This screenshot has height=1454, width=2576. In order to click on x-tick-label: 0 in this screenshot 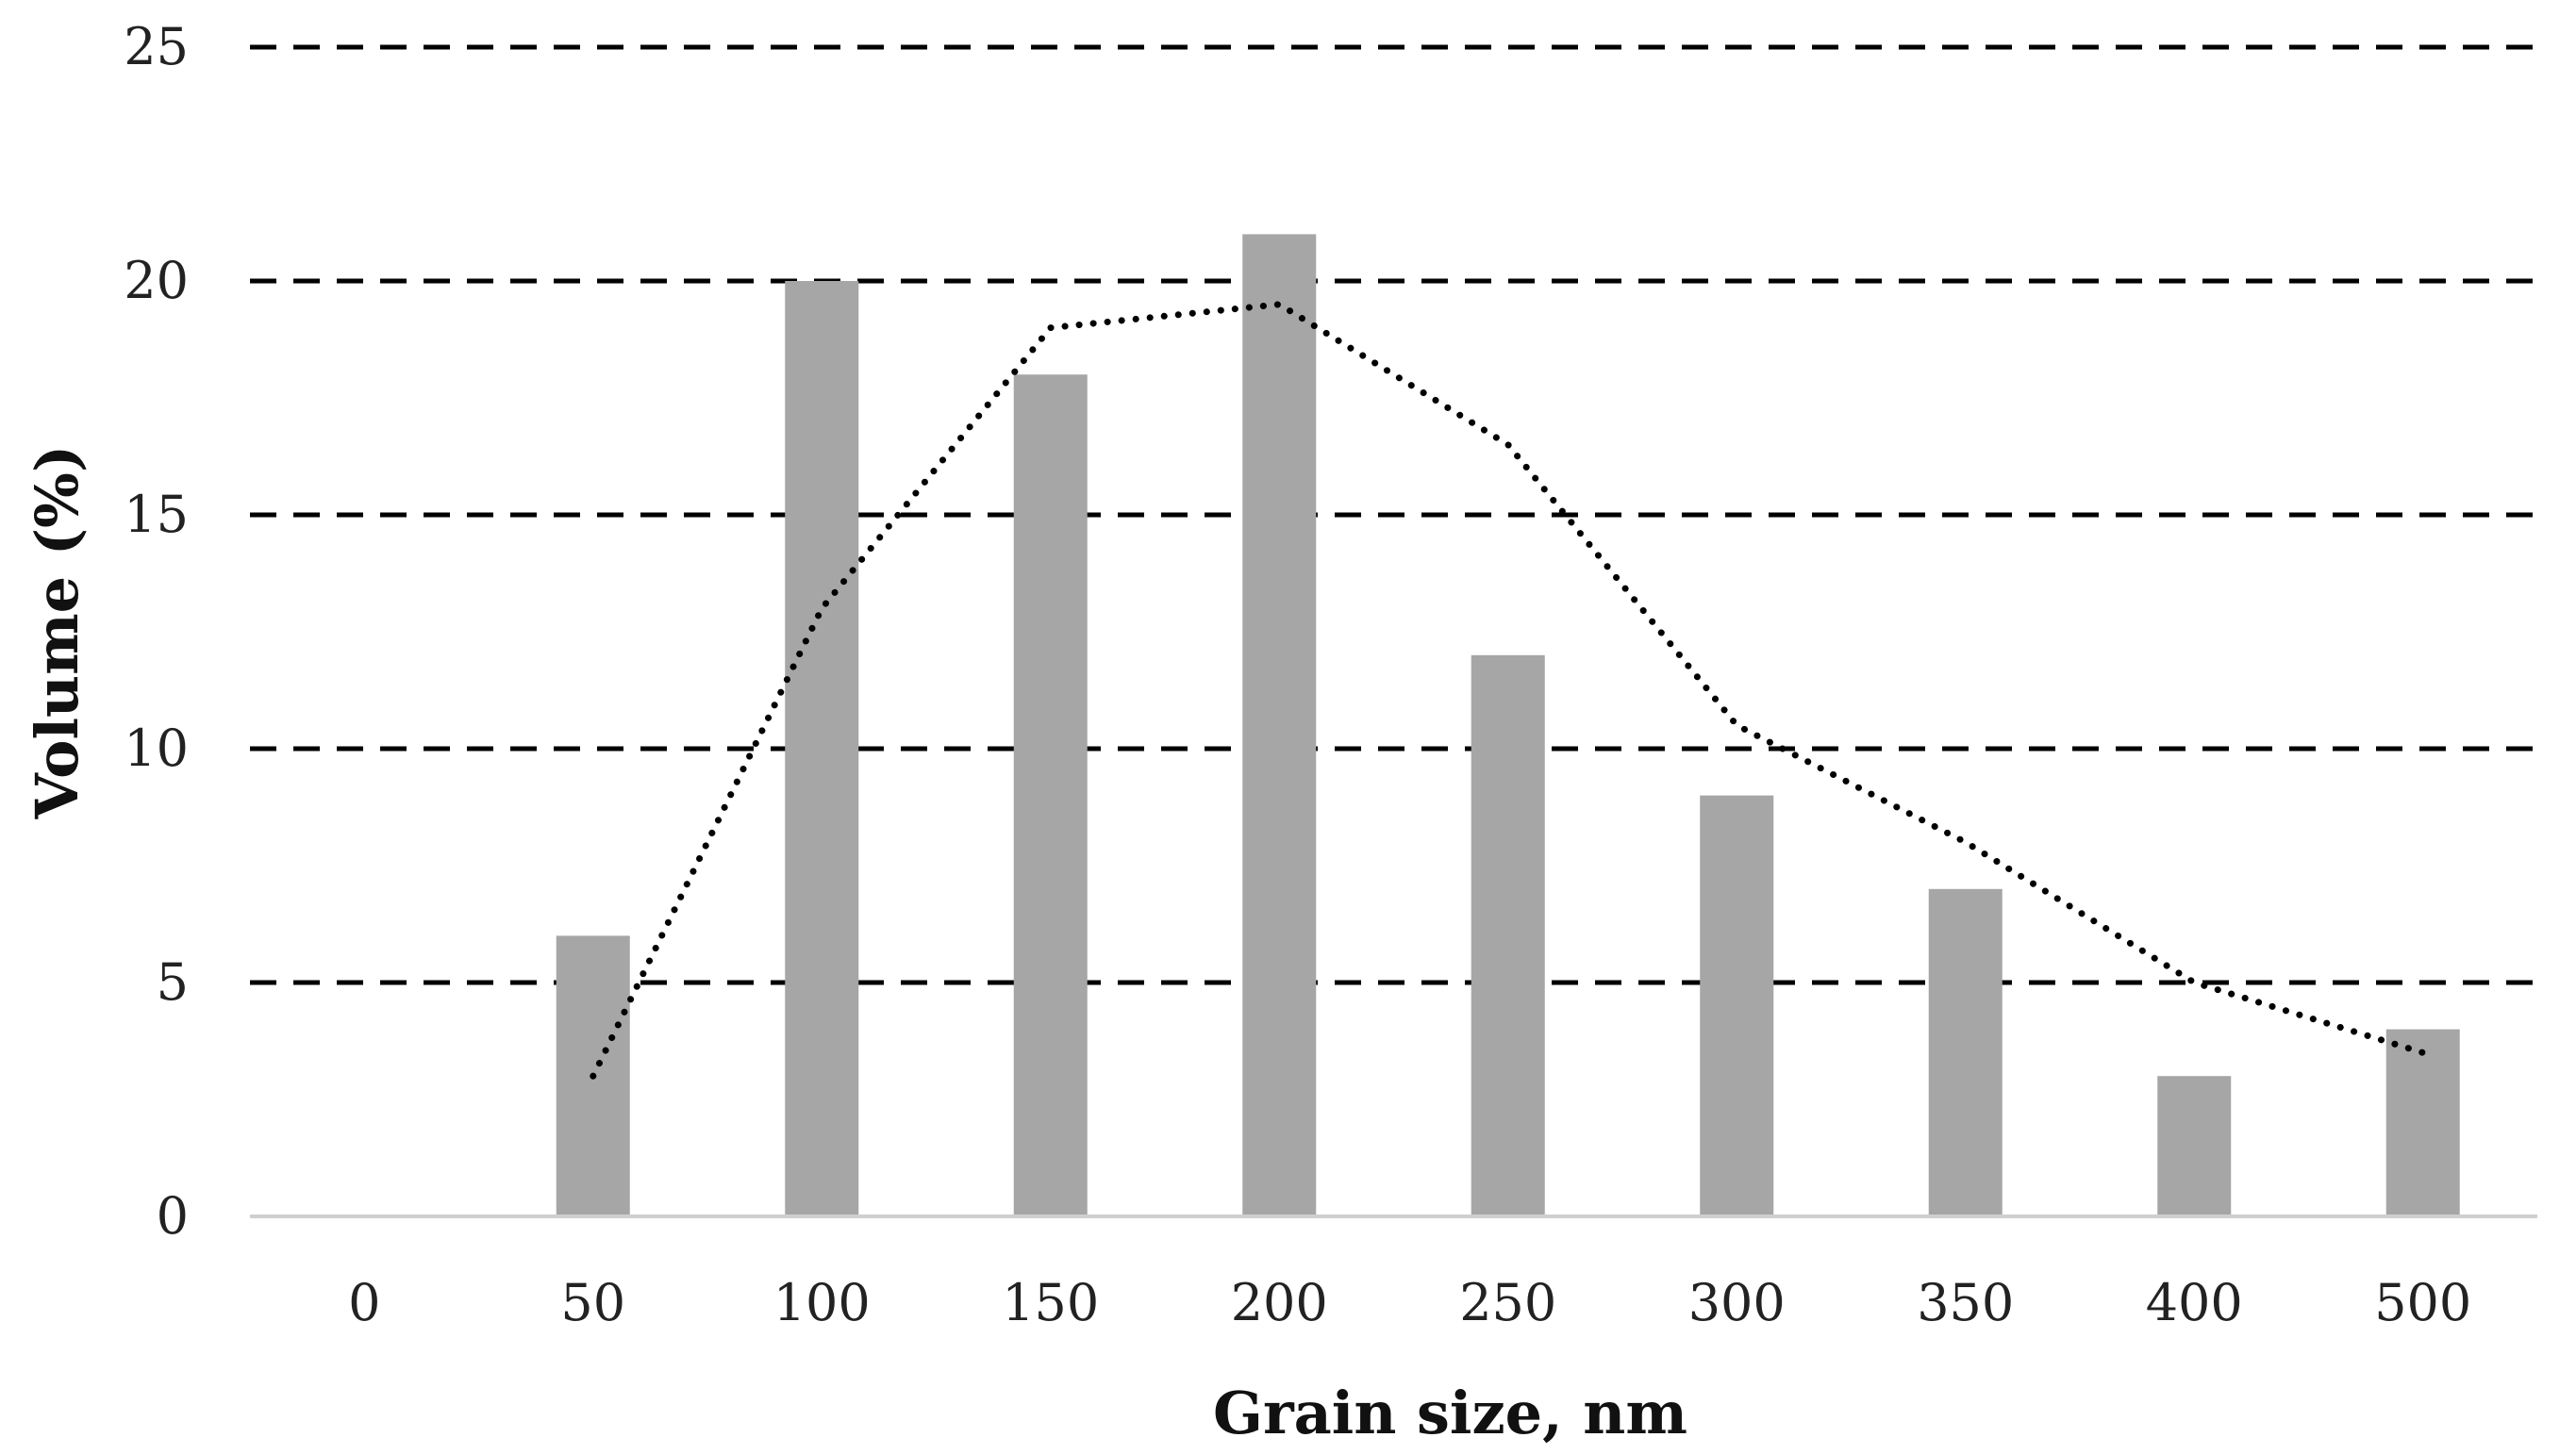, I will do `click(364, 1302)`.